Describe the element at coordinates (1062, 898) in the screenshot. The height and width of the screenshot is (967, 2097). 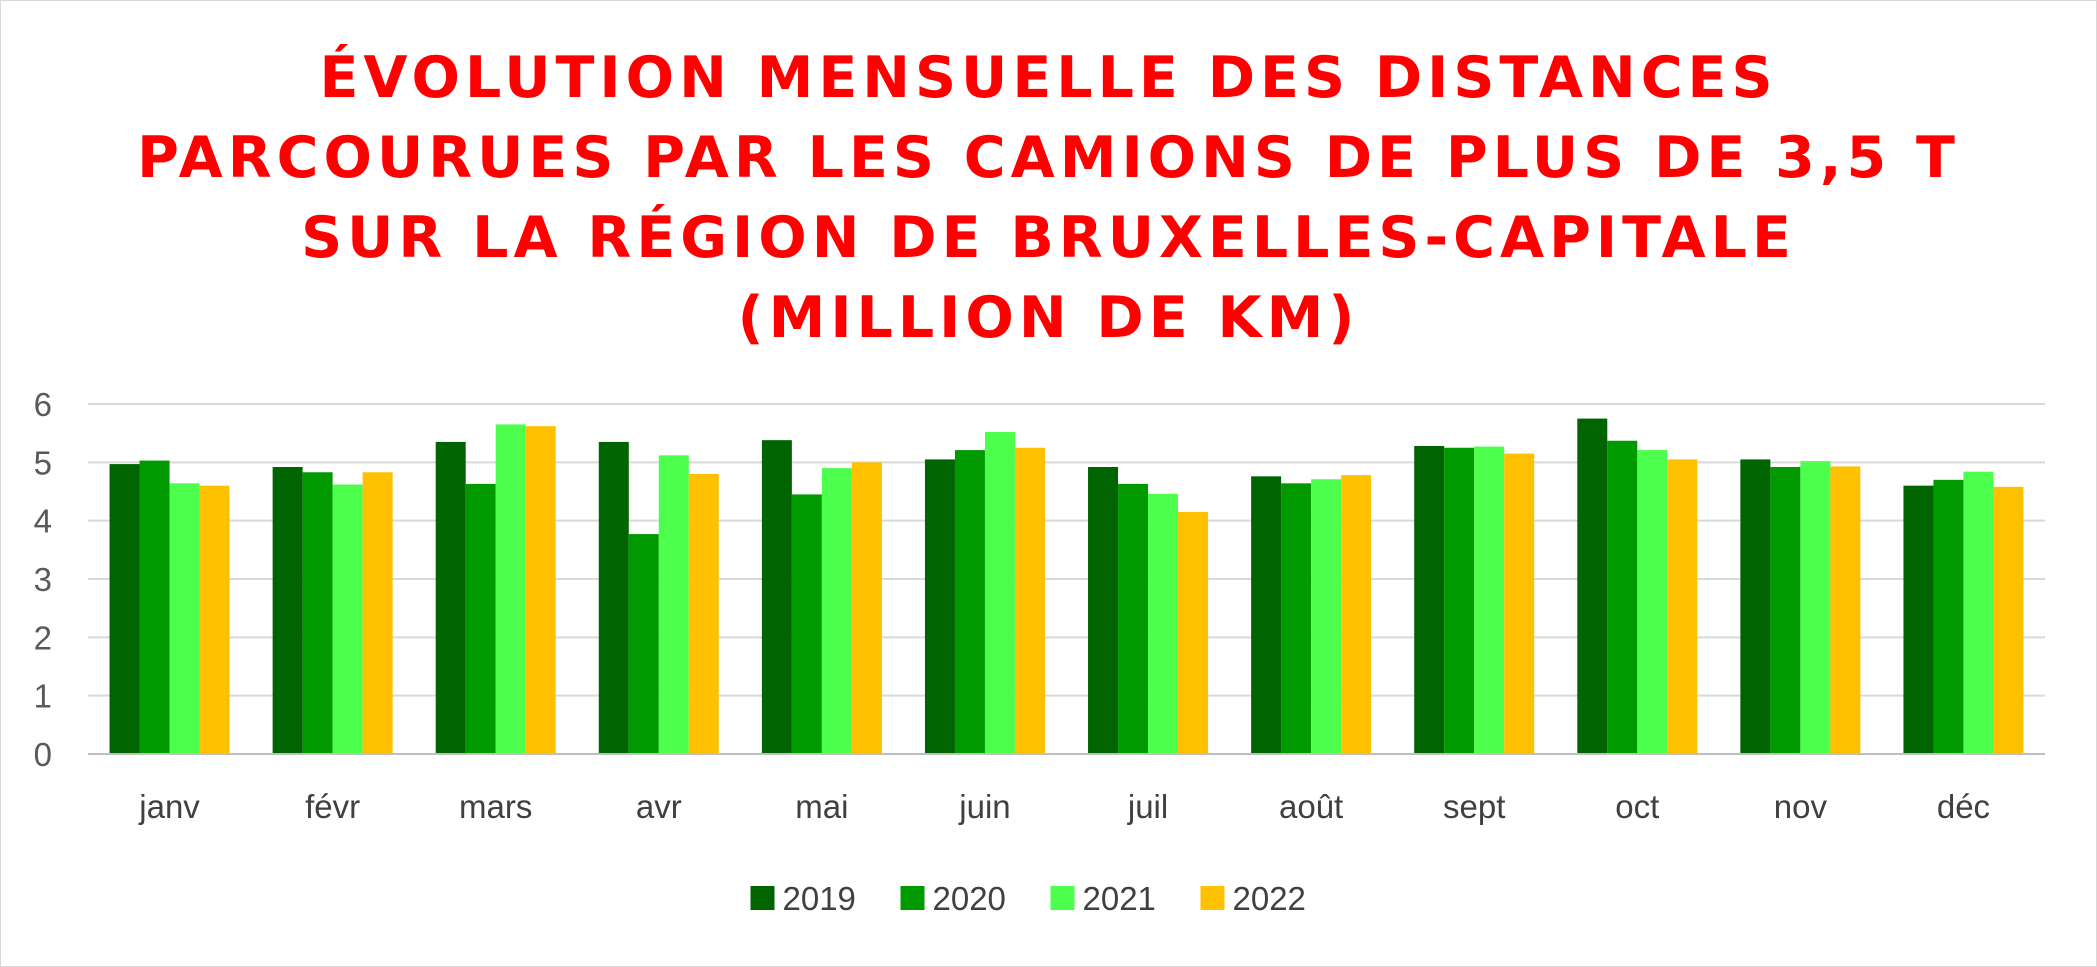
I see `legend-swatch-2021` at that location.